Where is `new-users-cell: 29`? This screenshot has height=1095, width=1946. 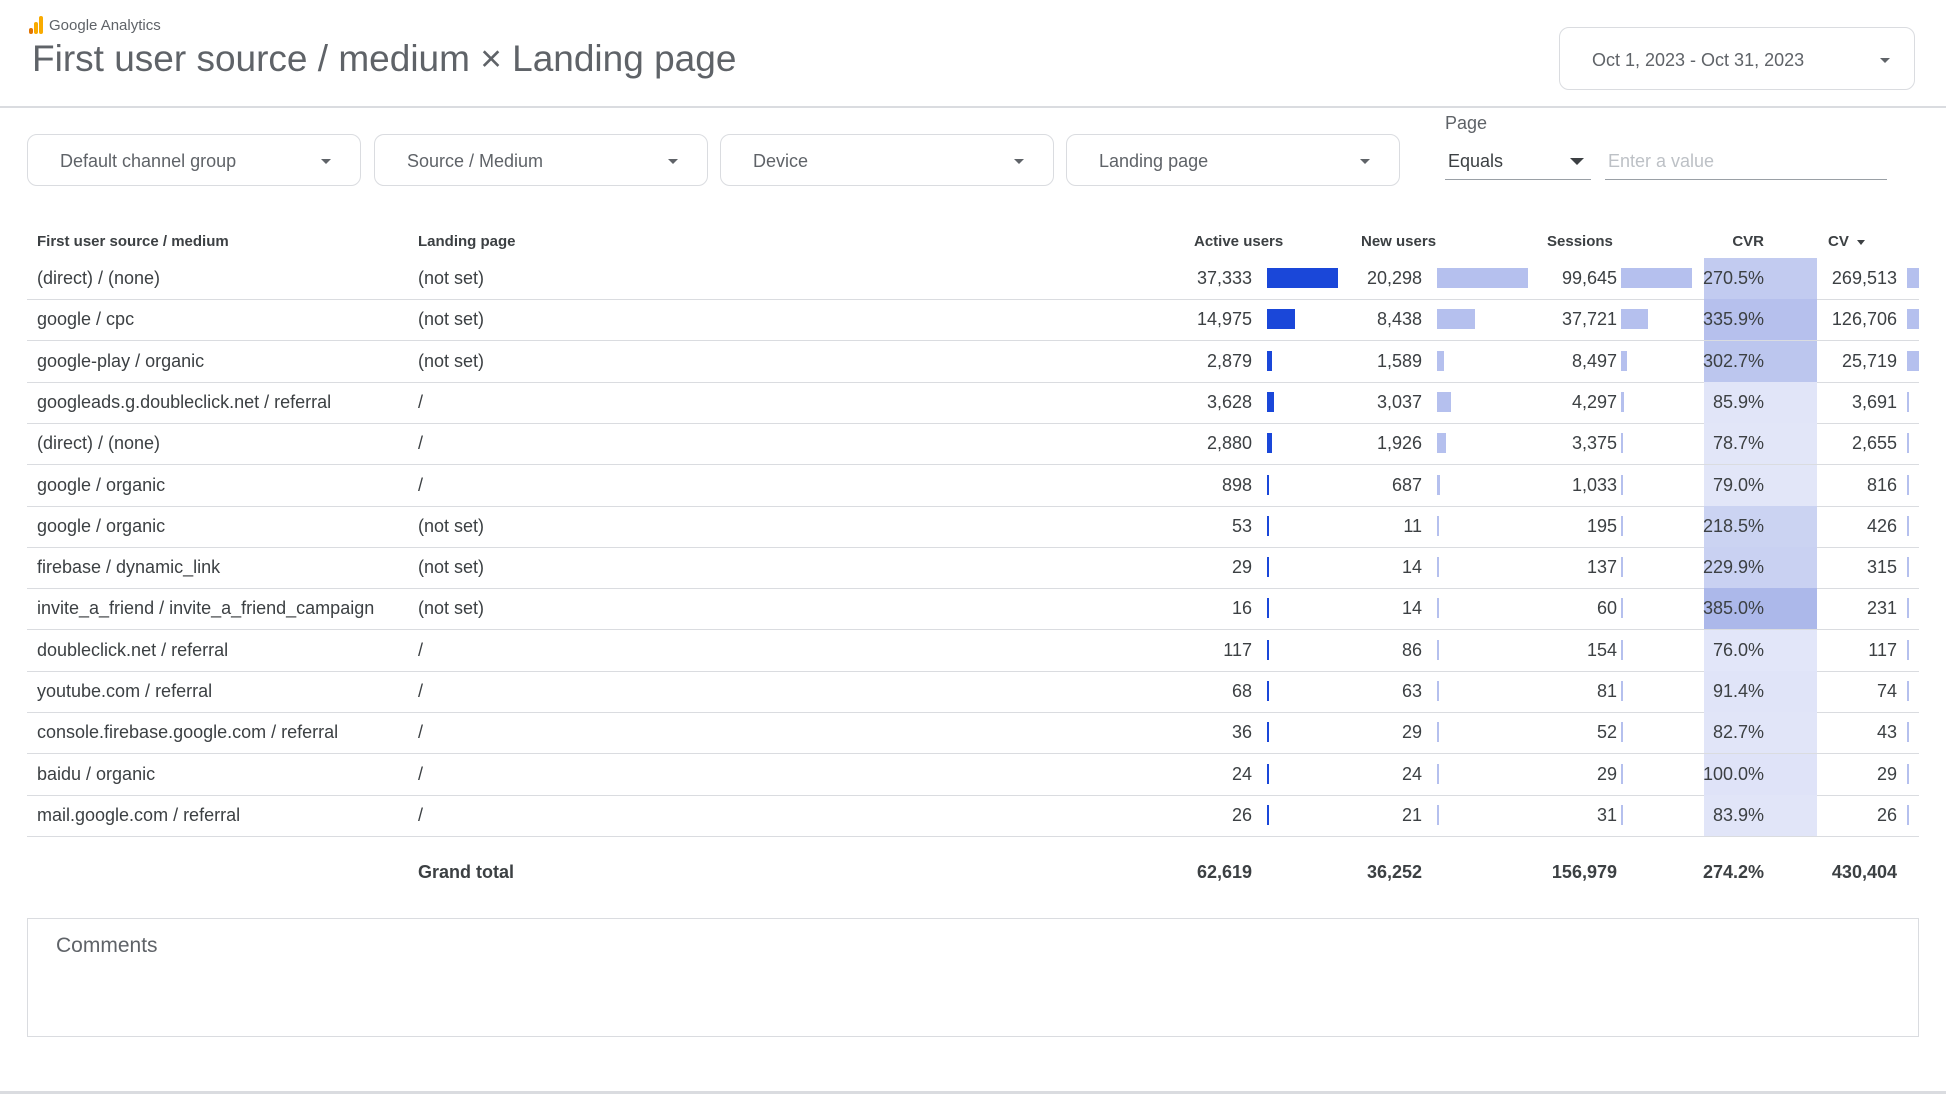
new-users-cell: 29 is located at coordinates (1411, 732).